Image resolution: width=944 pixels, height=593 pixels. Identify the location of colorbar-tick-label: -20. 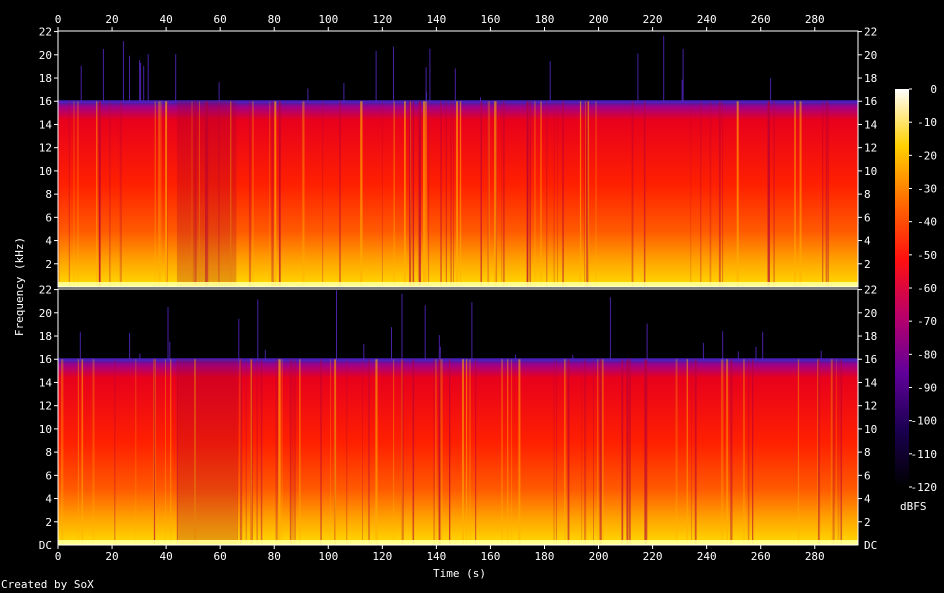
(927, 155).